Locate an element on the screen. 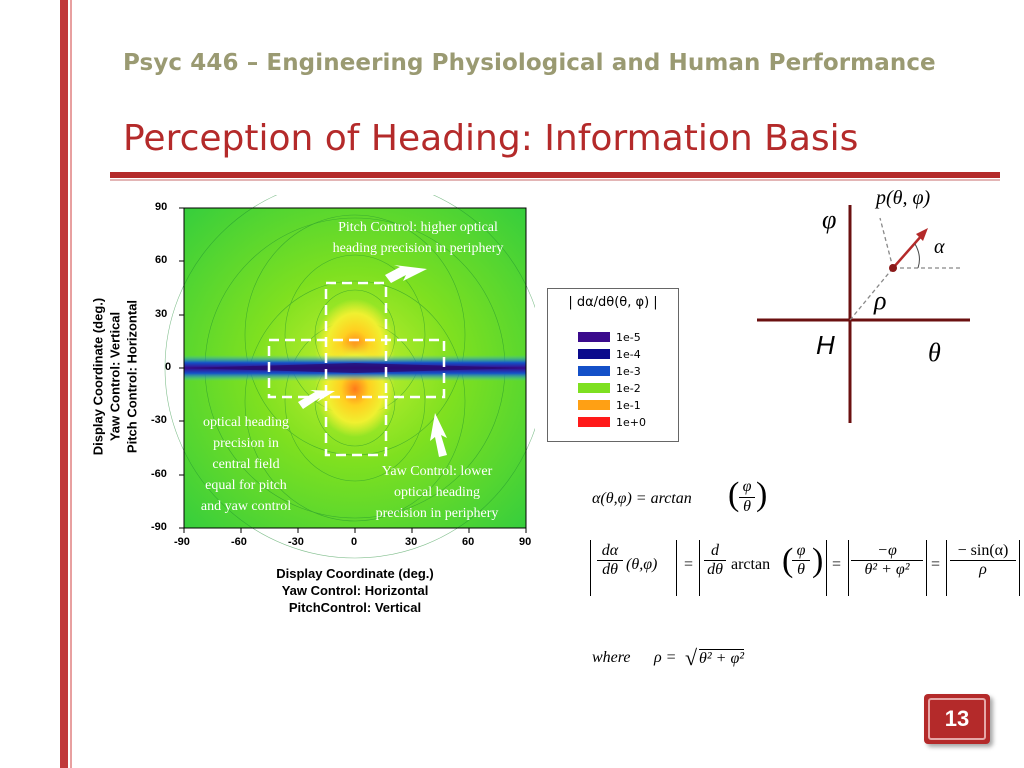  sqrt-symbol: √ is located at coordinates (691, 657).